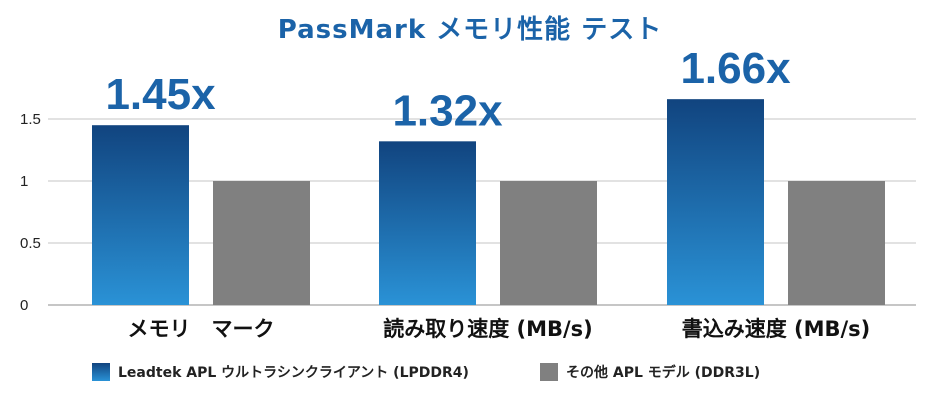 This screenshot has width=946, height=406. I want to click on legend-label-leadtek: Leadtek APL ウルトラシンクライアント (LPDDR4), so click(293, 373).